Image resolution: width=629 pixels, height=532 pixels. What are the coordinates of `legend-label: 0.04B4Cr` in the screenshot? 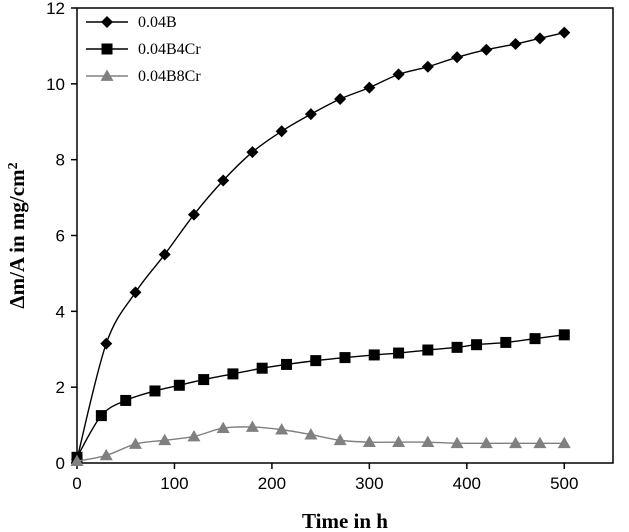 It's located at (169, 49).